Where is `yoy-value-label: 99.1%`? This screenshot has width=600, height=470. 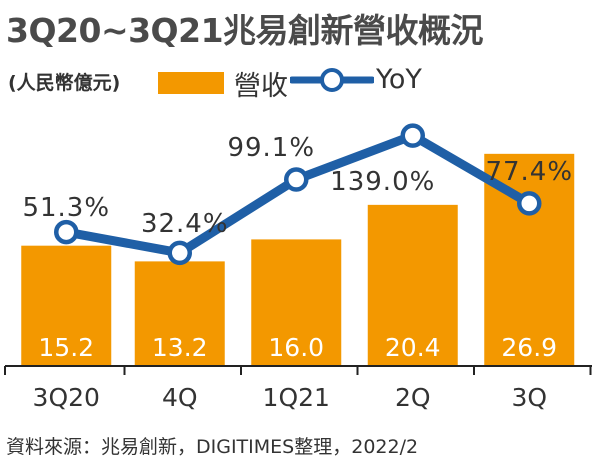 yoy-value-label: 99.1% is located at coordinates (271, 148).